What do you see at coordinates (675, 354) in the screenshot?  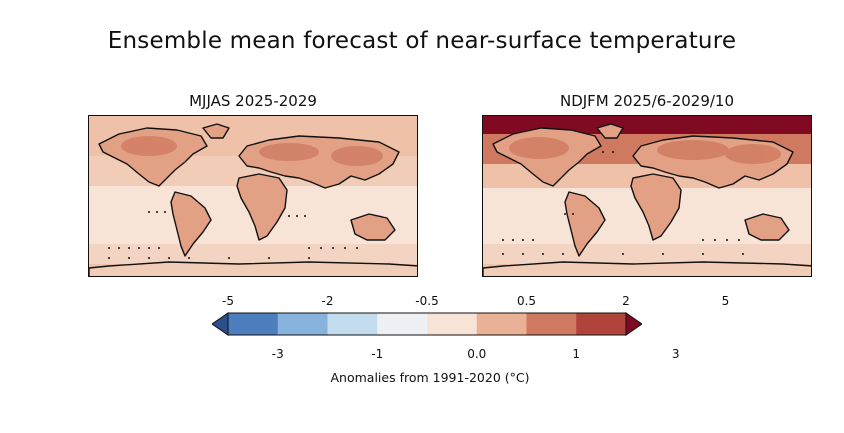 I see `colorbar-tick-lower: 3` at bounding box center [675, 354].